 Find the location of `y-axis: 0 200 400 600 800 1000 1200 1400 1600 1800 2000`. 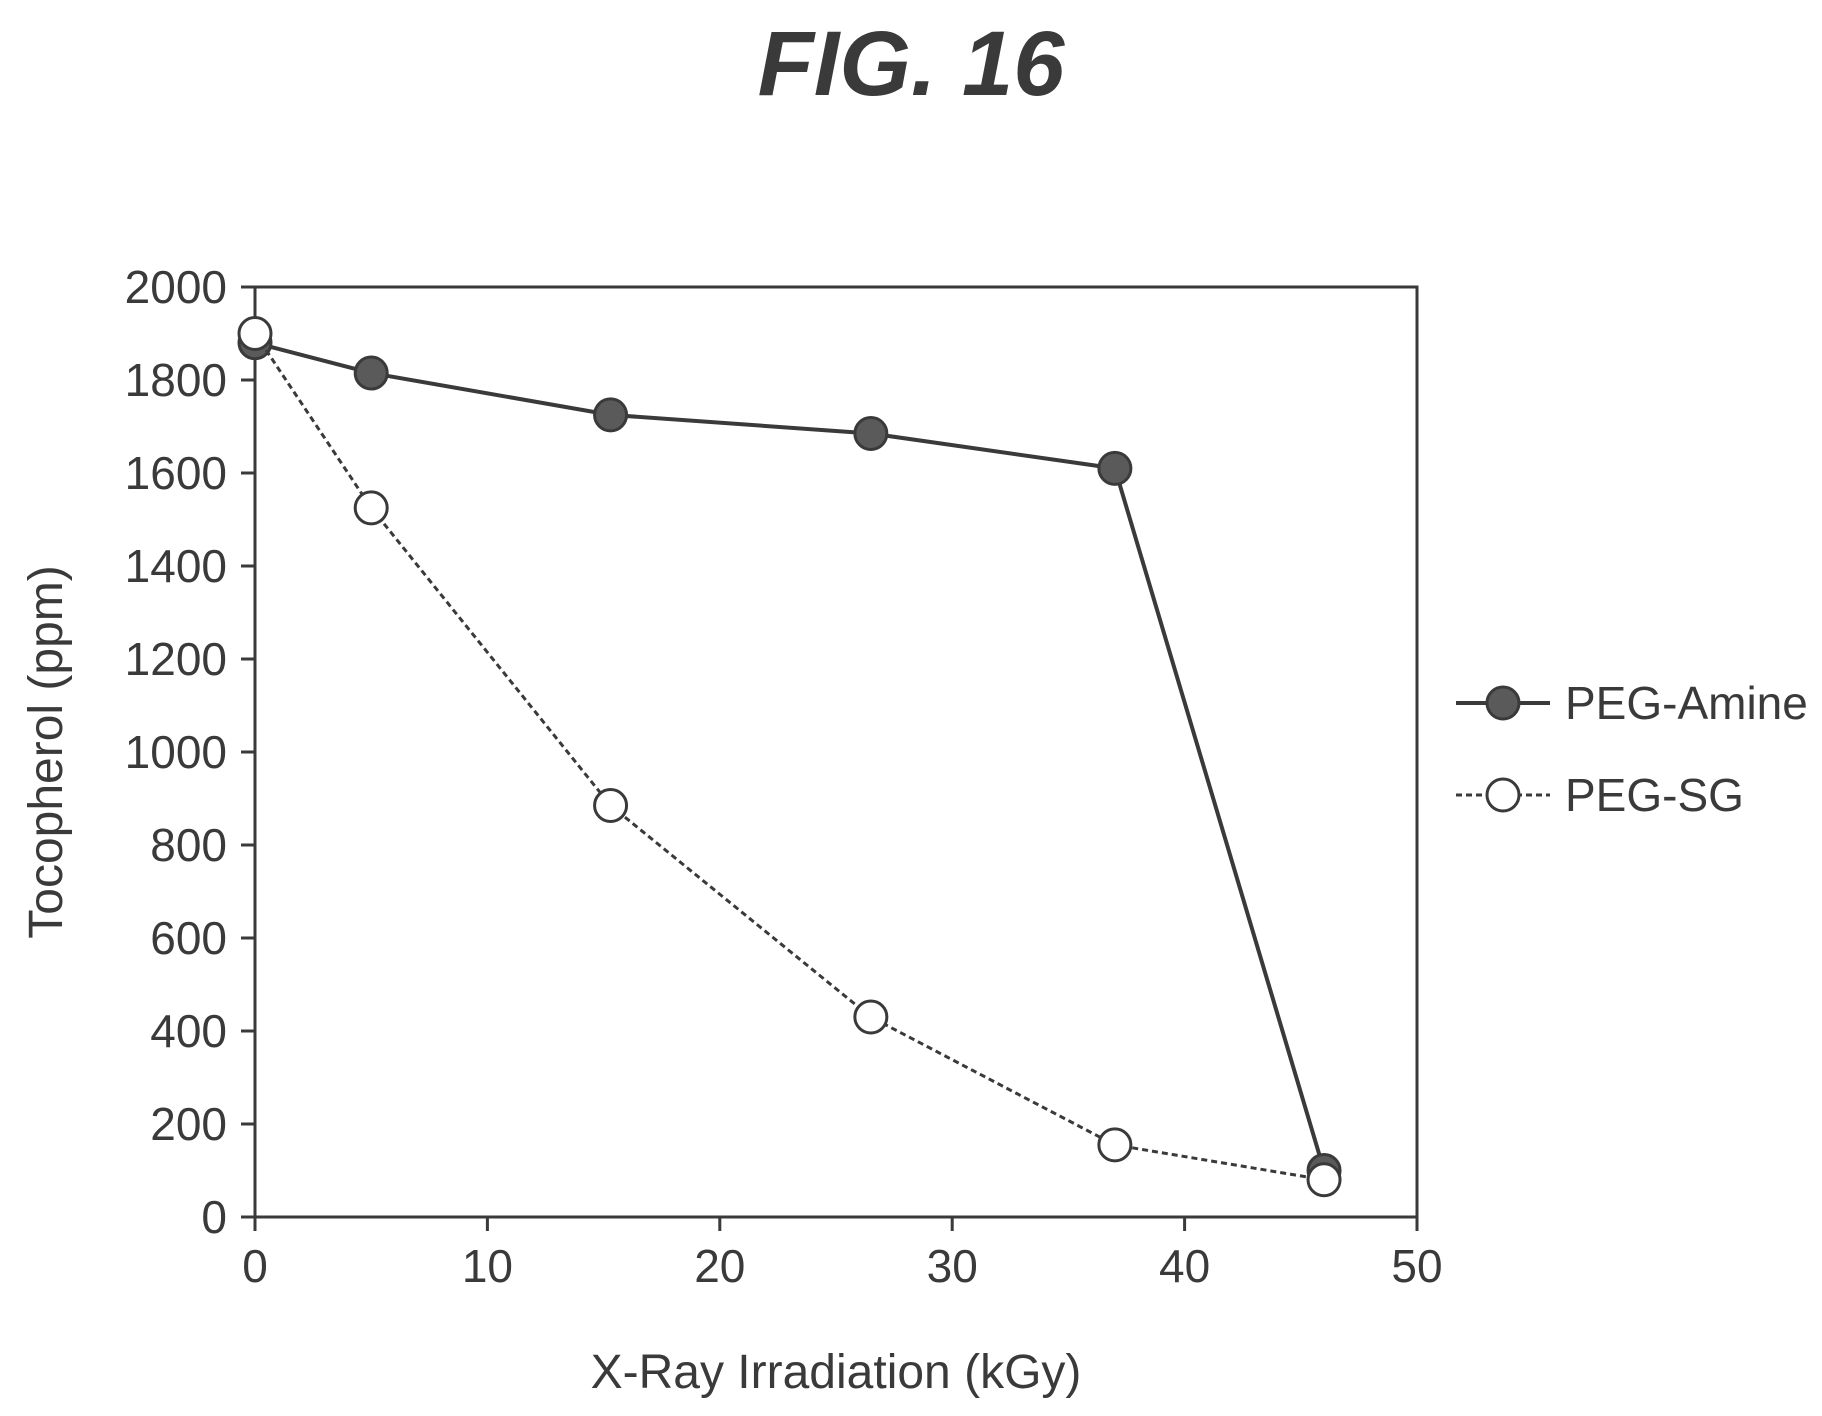

y-axis: 0 200 400 600 800 1000 1200 1400 1600 1800 2000 is located at coordinates (190, 752).